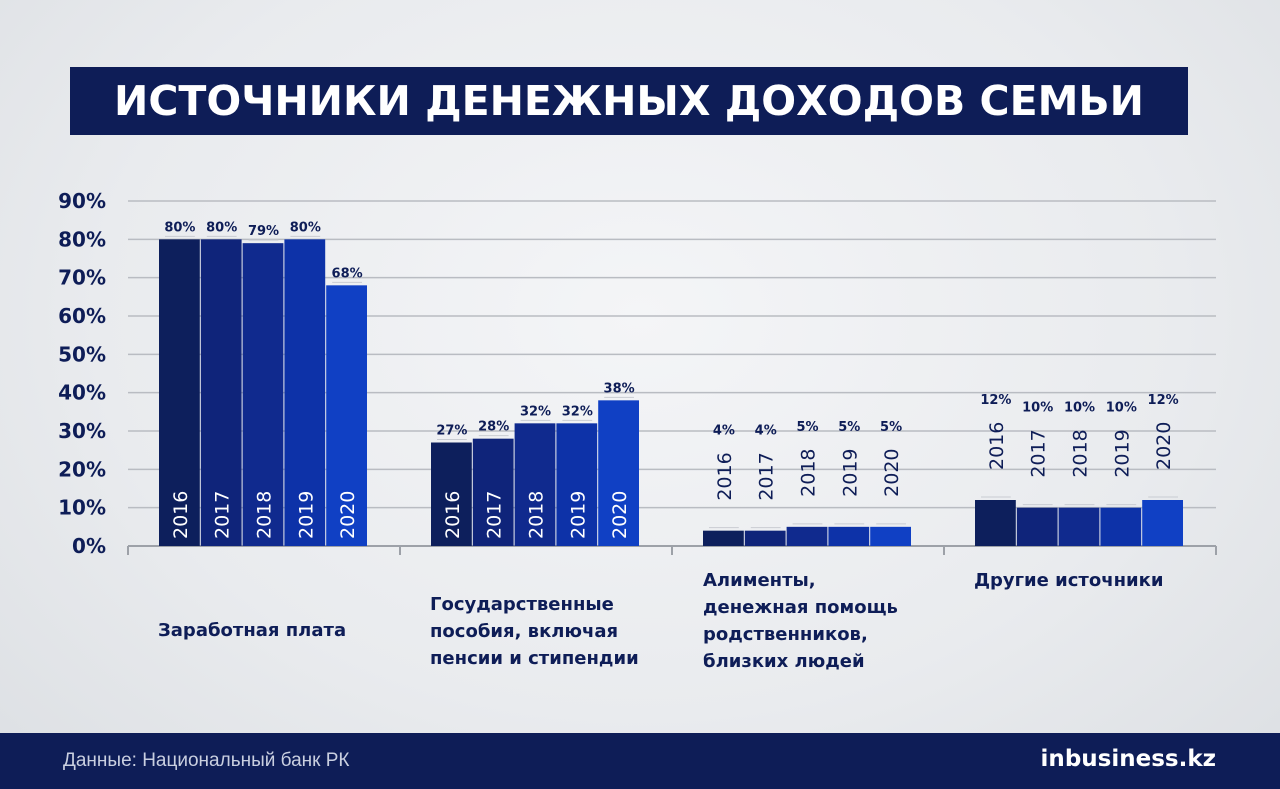 The height and width of the screenshot is (789, 1280). I want to click on brand-prefix: in, so click(1052, 759).